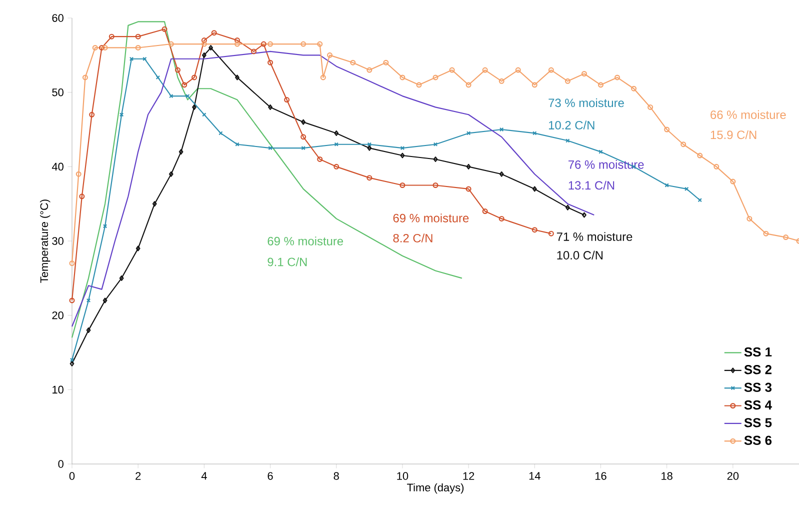 The height and width of the screenshot is (521, 799). I want to click on x-tick-label: 10, so click(402, 476).